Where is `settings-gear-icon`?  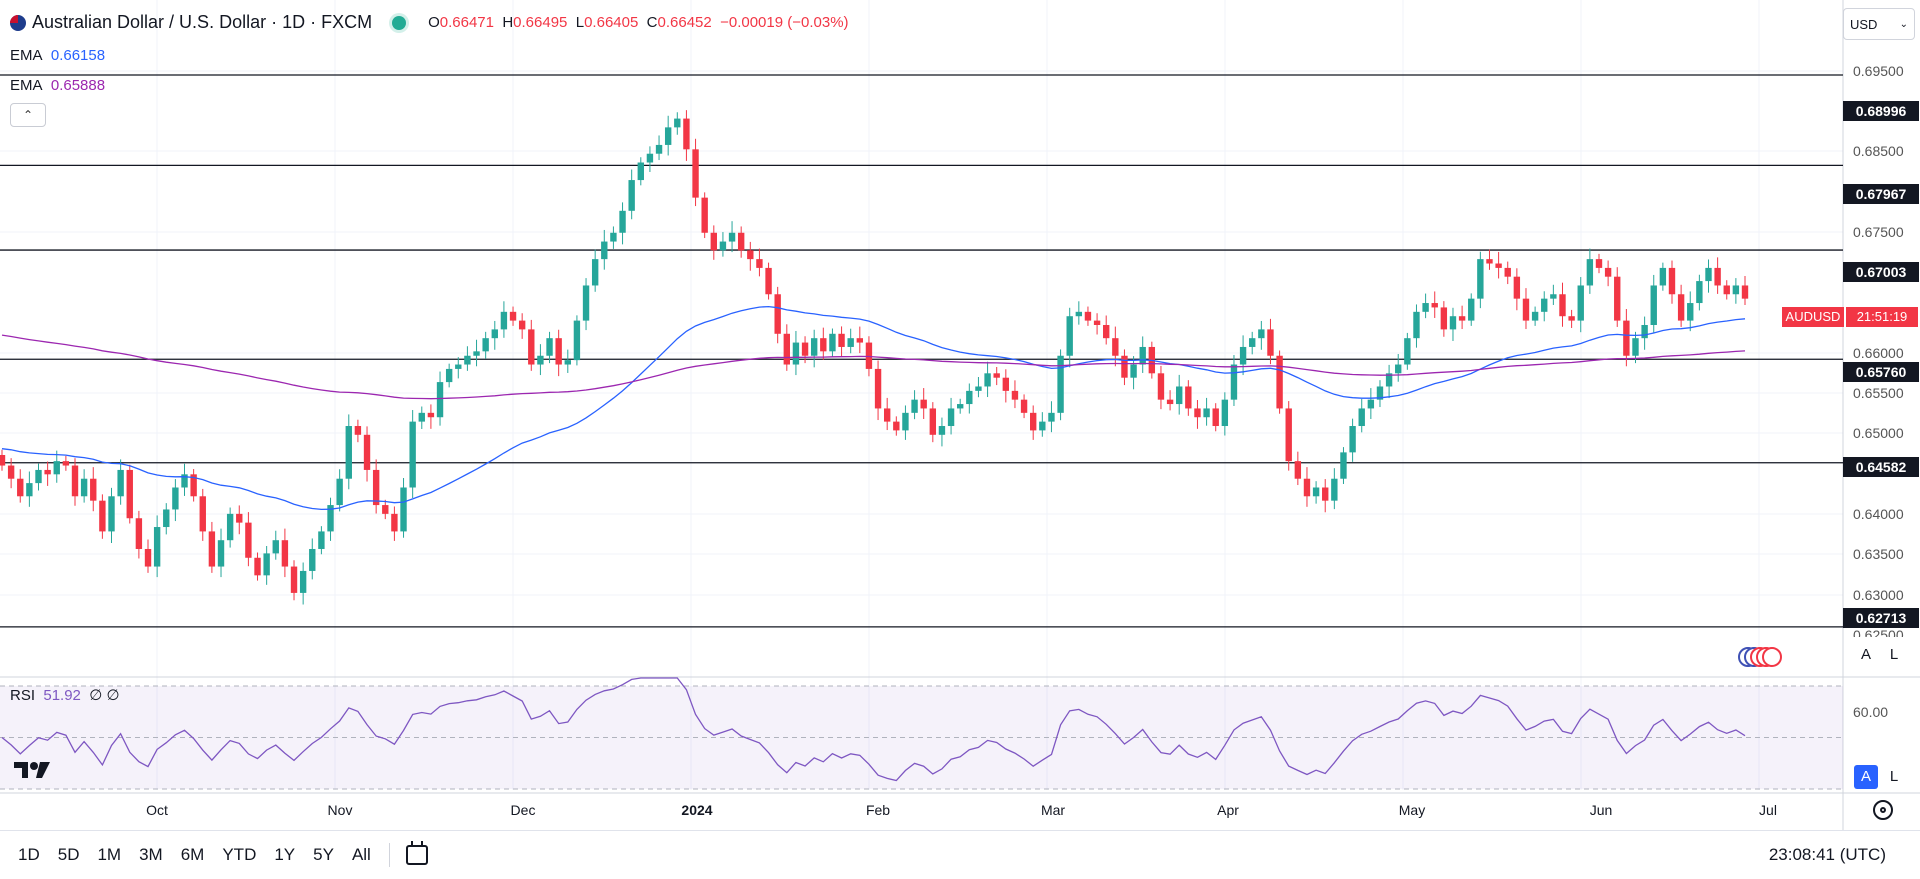 settings-gear-icon is located at coordinates (1883, 810).